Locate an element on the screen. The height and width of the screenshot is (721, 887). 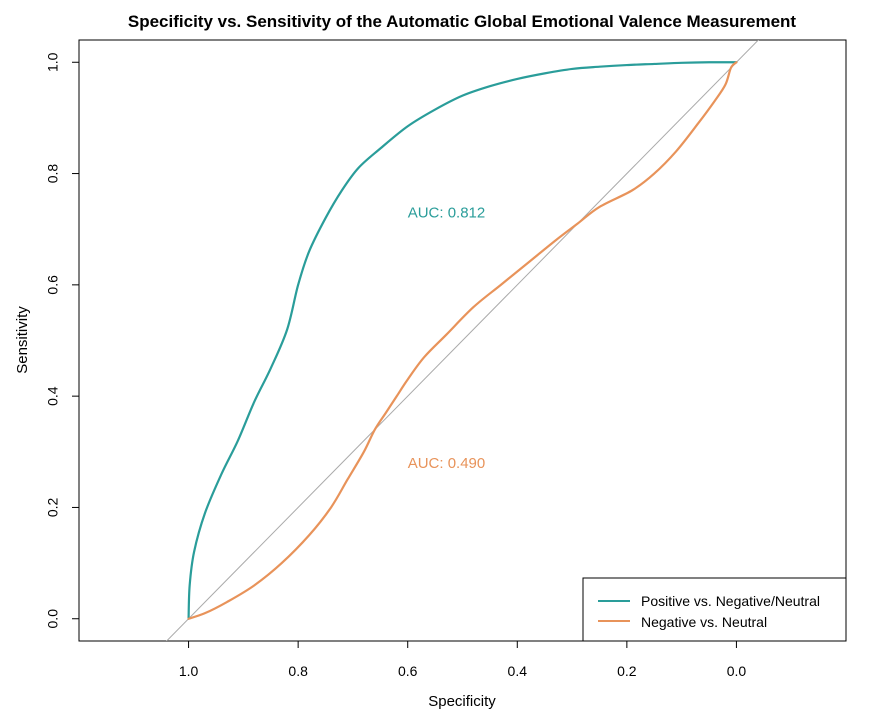
y-tick-label: 0.0 is located at coordinates (53, 619).